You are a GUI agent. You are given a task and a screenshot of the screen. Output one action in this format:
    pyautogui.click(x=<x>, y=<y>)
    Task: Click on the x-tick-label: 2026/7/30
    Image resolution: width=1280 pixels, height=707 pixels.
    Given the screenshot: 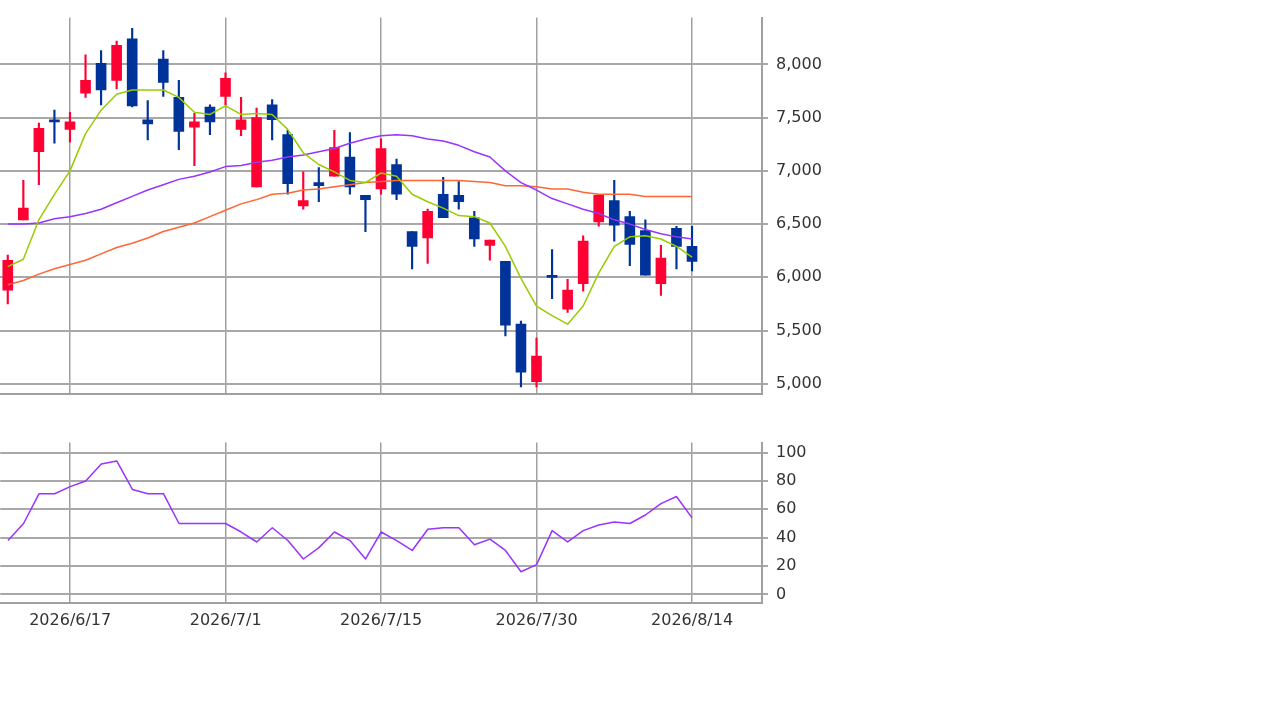 What is the action you would take?
    pyautogui.click(x=536, y=619)
    